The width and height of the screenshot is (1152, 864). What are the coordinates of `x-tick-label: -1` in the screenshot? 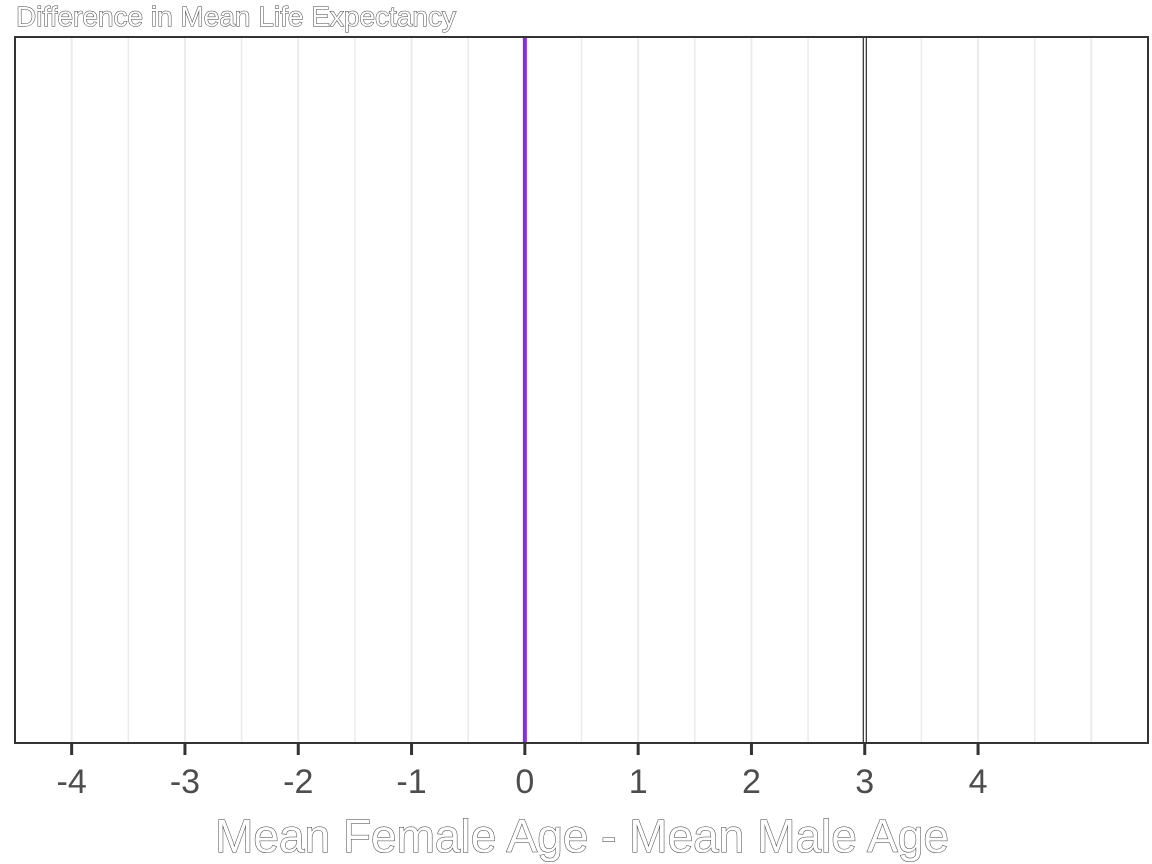 It's located at (411, 782).